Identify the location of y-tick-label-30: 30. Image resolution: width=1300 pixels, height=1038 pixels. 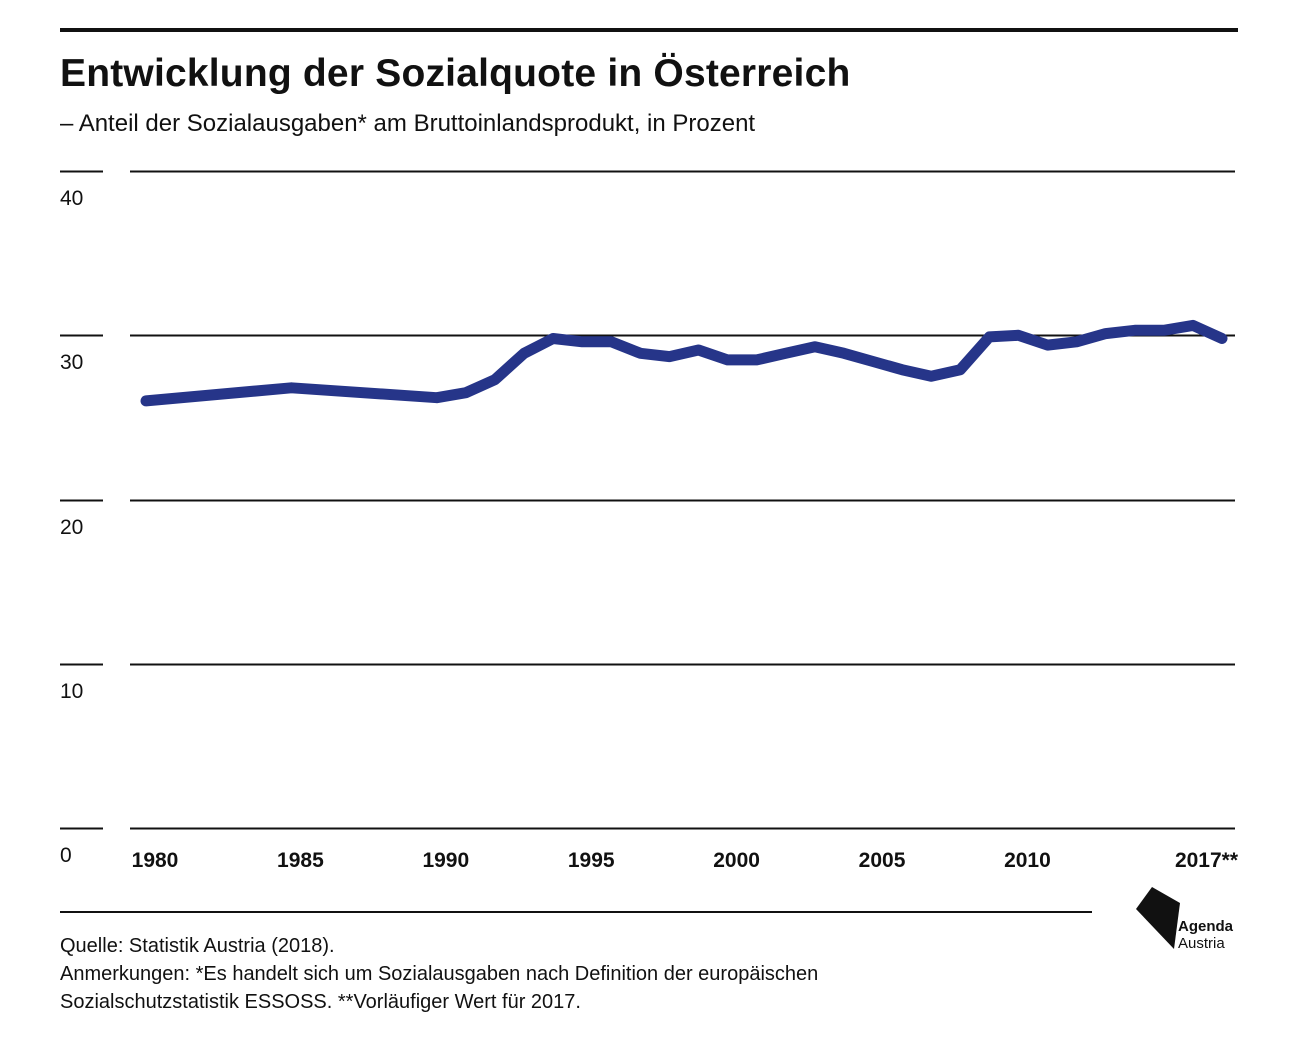
(71, 362).